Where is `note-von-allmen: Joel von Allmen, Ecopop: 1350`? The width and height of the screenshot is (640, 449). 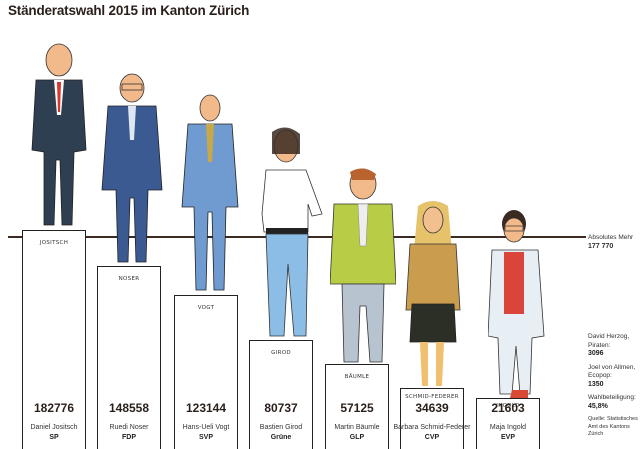 note-von-allmen: Joel von Allmen, Ecopop: 1350 is located at coordinates (614, 377).